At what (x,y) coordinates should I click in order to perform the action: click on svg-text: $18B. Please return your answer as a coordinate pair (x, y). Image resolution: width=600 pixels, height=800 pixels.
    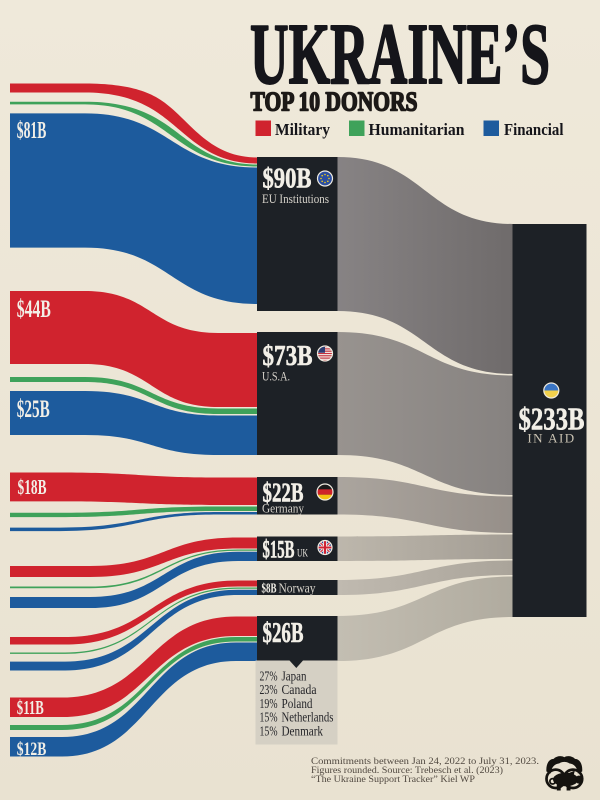
    Looking at the image, I should click on (32, 487).